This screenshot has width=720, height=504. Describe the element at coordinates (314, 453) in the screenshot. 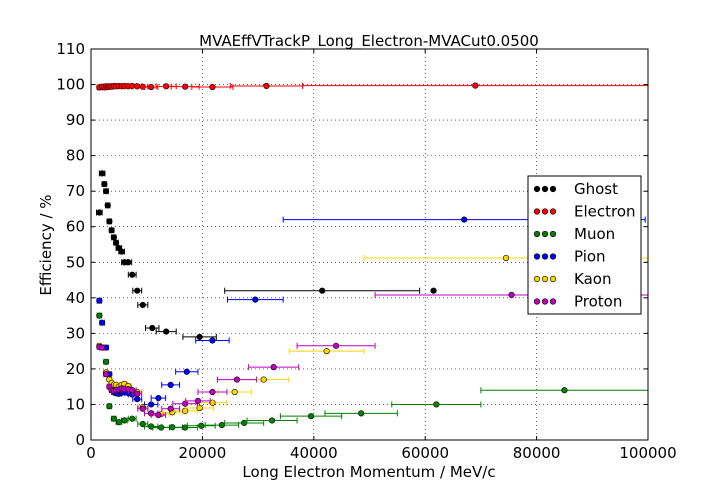

I see `x-tick-label: 40000` at that location.